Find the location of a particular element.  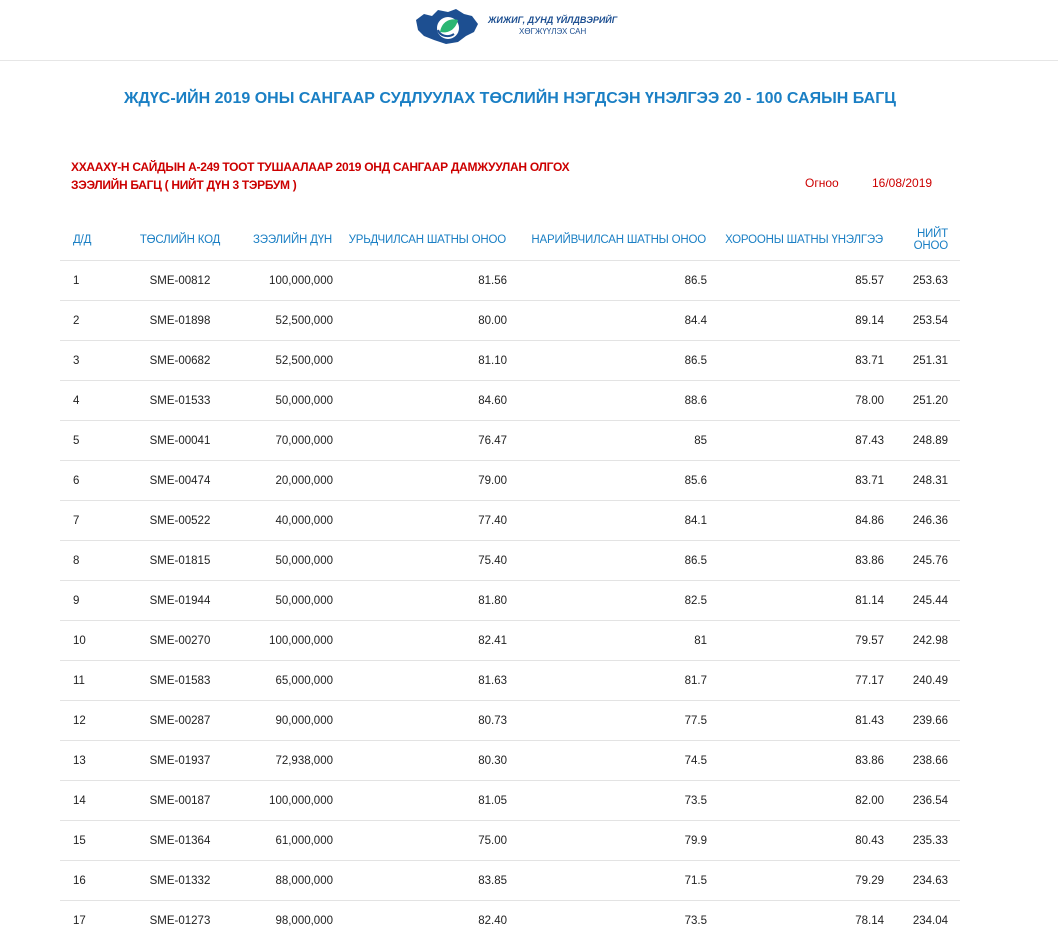

total-score-cell: 242.98 is located at coordinates (922, 641).